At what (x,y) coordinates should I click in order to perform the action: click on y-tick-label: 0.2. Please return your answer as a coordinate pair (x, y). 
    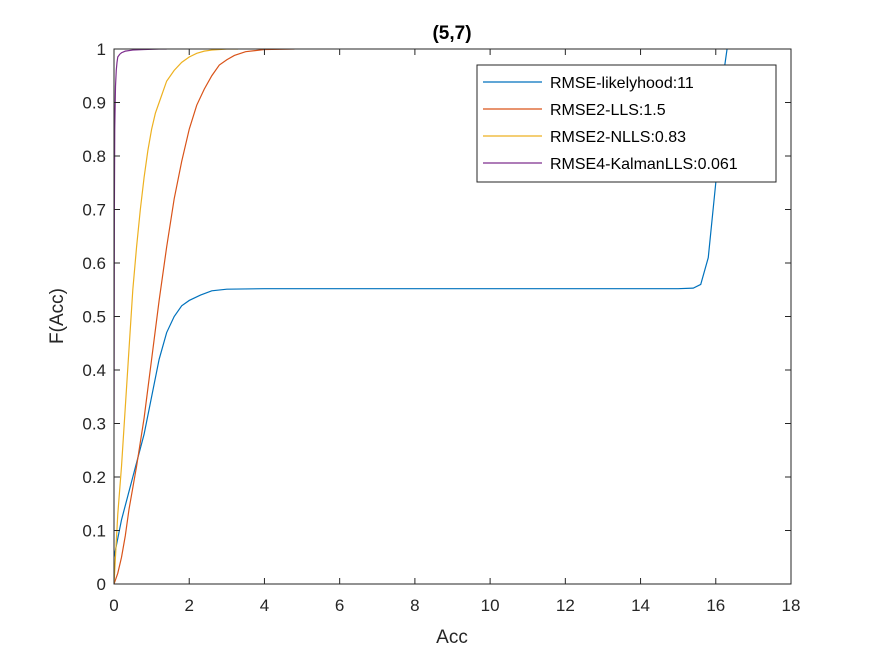
    Looking at the image, I should click on (94, 477).